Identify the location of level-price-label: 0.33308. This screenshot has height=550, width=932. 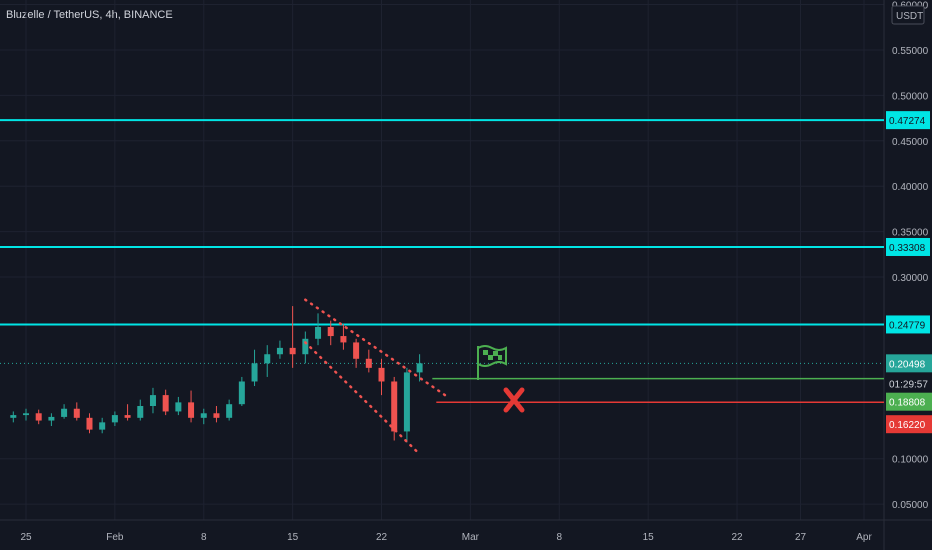
(907, 248).